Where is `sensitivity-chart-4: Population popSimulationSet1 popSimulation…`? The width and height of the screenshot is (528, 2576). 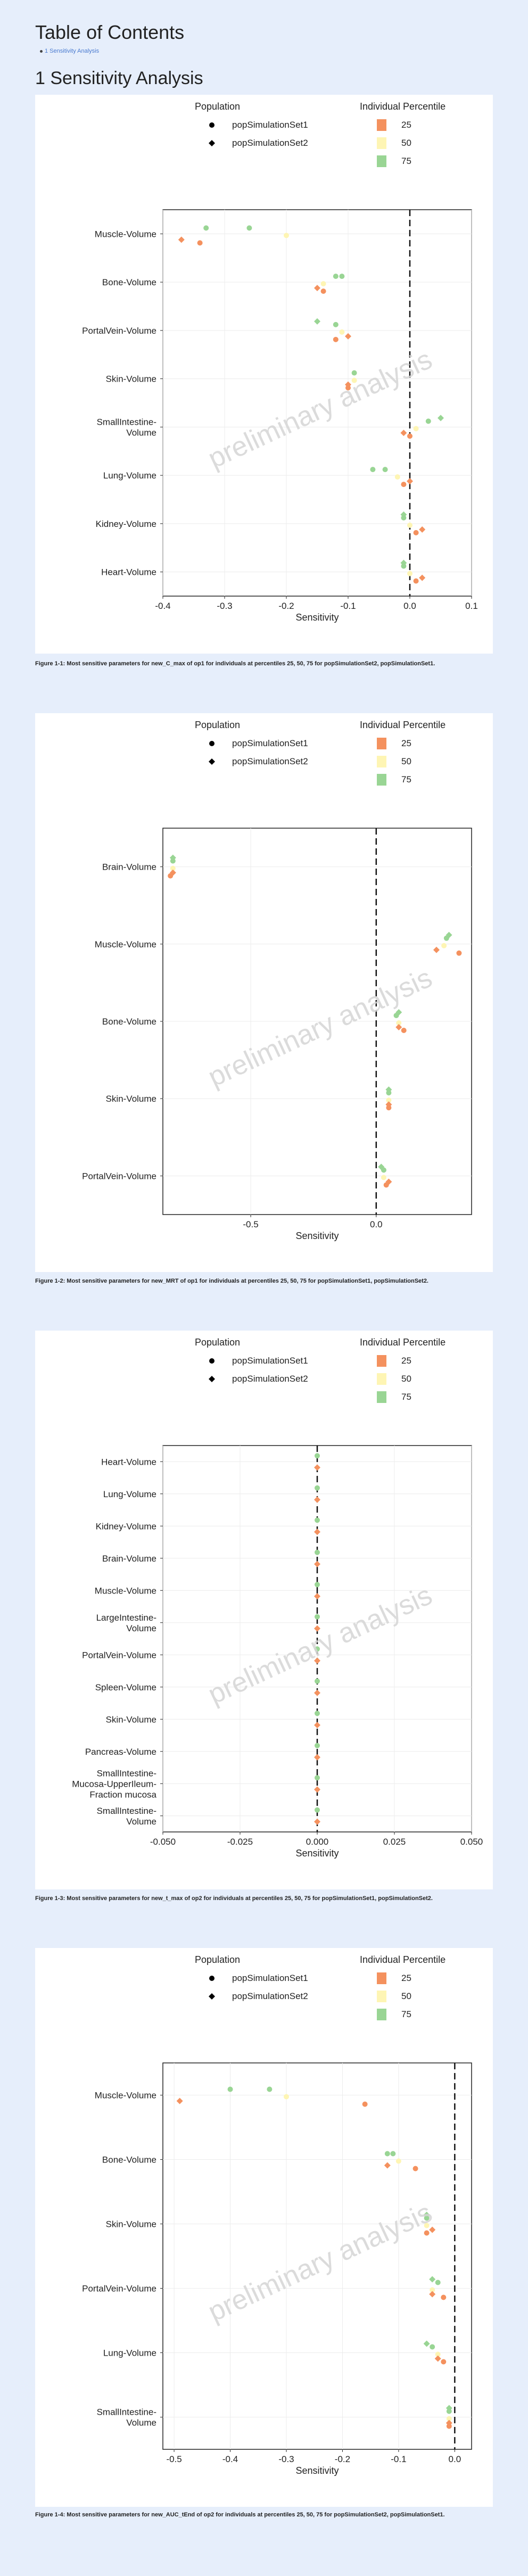 sensitivity-chart-4: Population popSimulationSet1 popSimulation… is located at coordinates (277, 2215).